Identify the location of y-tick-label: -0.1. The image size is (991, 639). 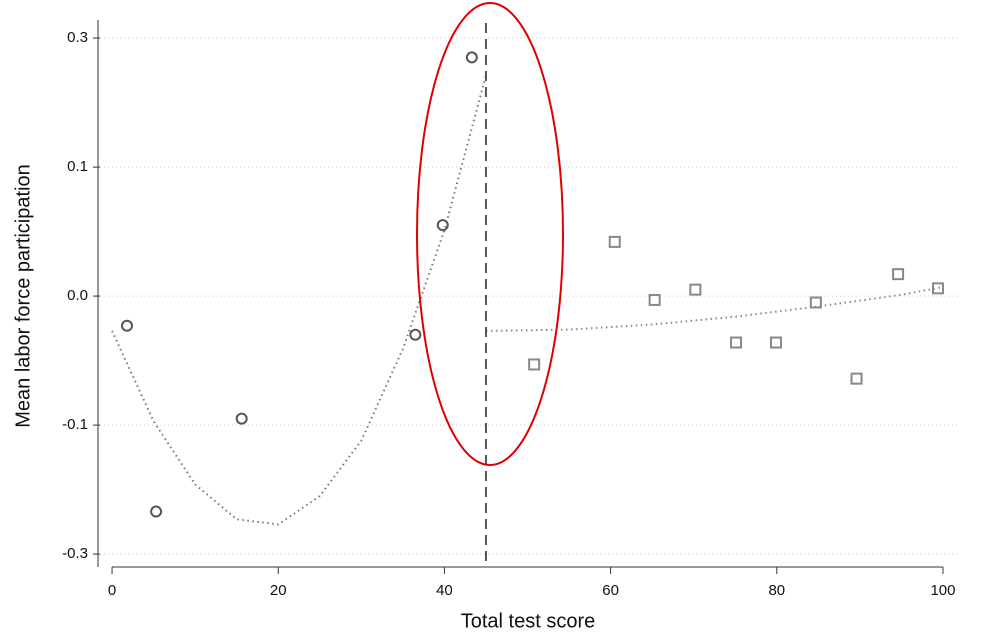
(75, 424).